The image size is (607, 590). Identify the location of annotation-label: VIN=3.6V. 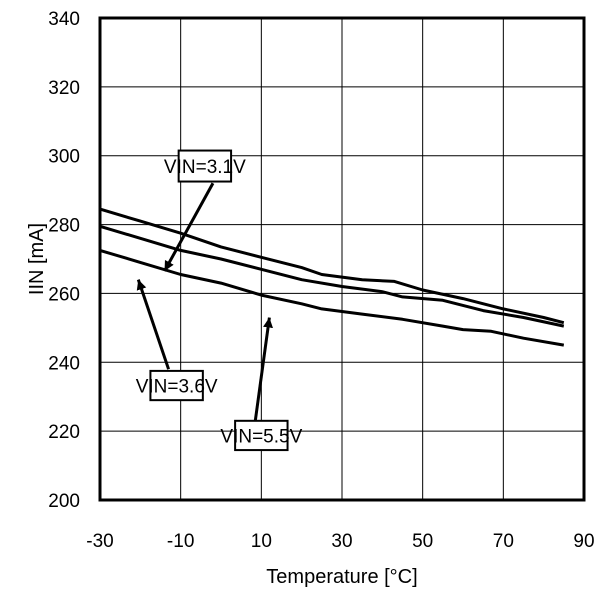
(177, 387).